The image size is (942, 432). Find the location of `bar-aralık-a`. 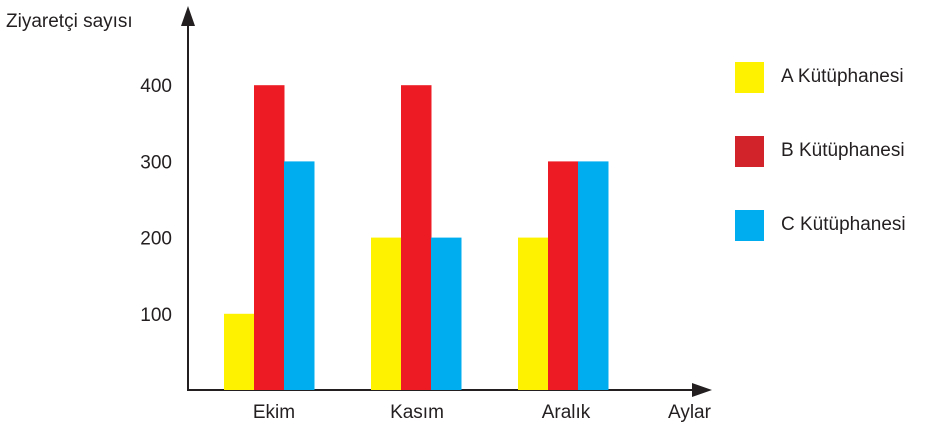

bar-aralık-a is located at coordinates (533, 313).